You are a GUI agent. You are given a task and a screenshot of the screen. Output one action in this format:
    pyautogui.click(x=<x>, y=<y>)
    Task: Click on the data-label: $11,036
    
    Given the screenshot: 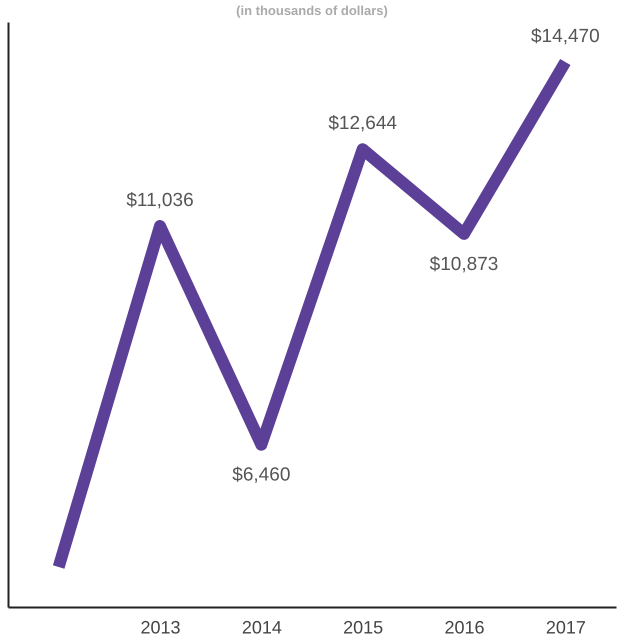 What is the action you would take?
    pyautogui.click(x=160, y=201)
    